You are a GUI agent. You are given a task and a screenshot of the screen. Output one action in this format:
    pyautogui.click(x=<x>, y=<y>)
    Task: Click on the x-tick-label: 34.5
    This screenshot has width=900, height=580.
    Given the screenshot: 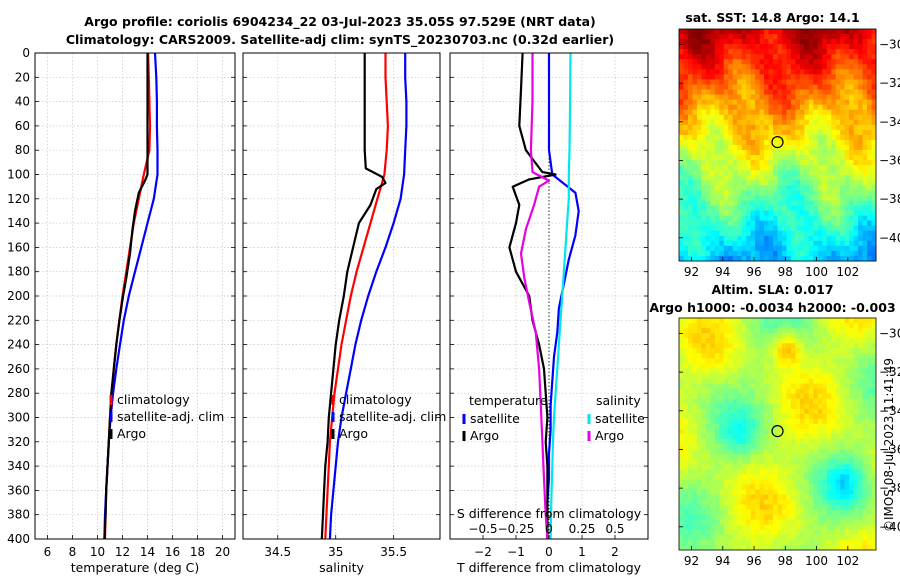 What is the action you would take?
    pyautogui.click(x=277, y=552)
    